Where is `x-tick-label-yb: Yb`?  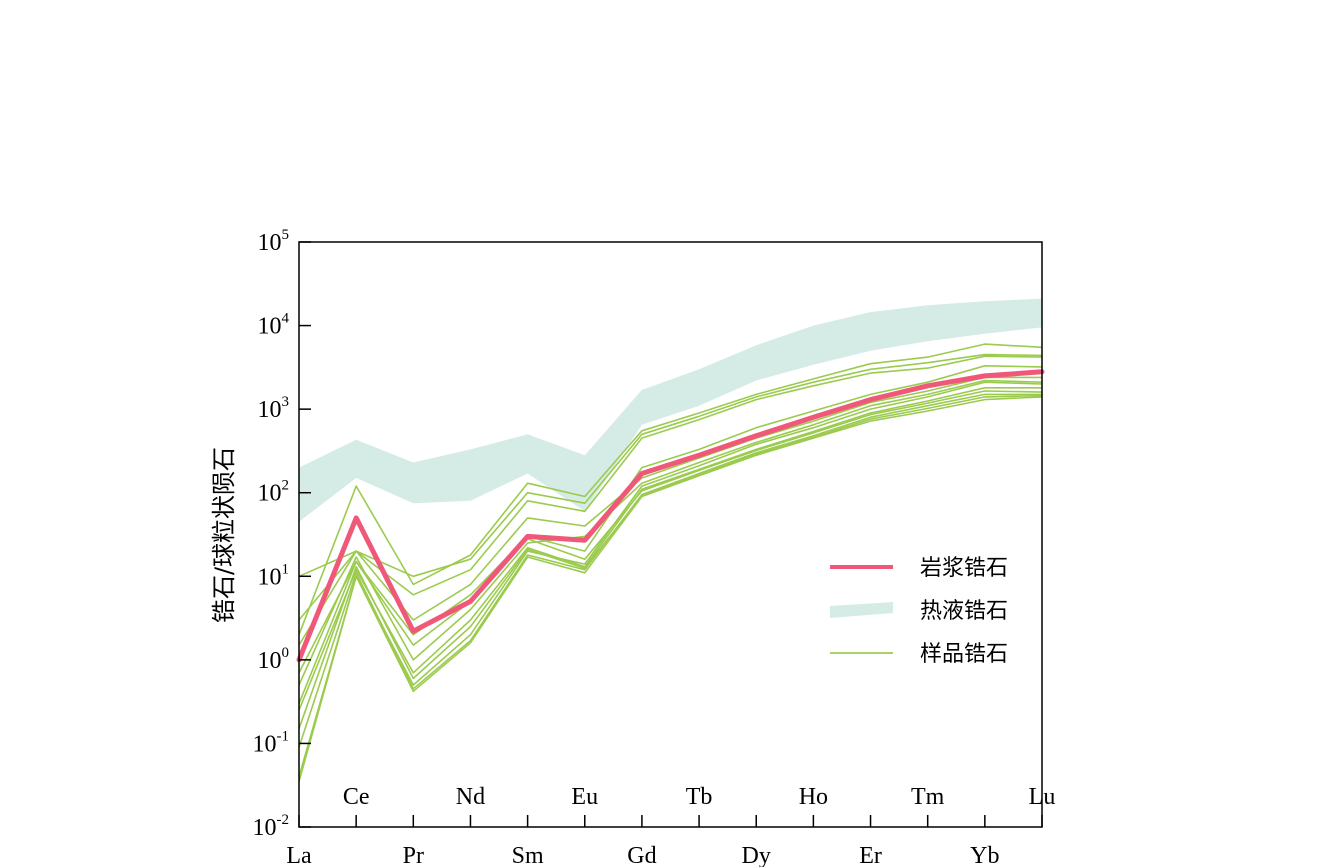 x-tick-label-yb: Yb is located at coordinates (984, 855).